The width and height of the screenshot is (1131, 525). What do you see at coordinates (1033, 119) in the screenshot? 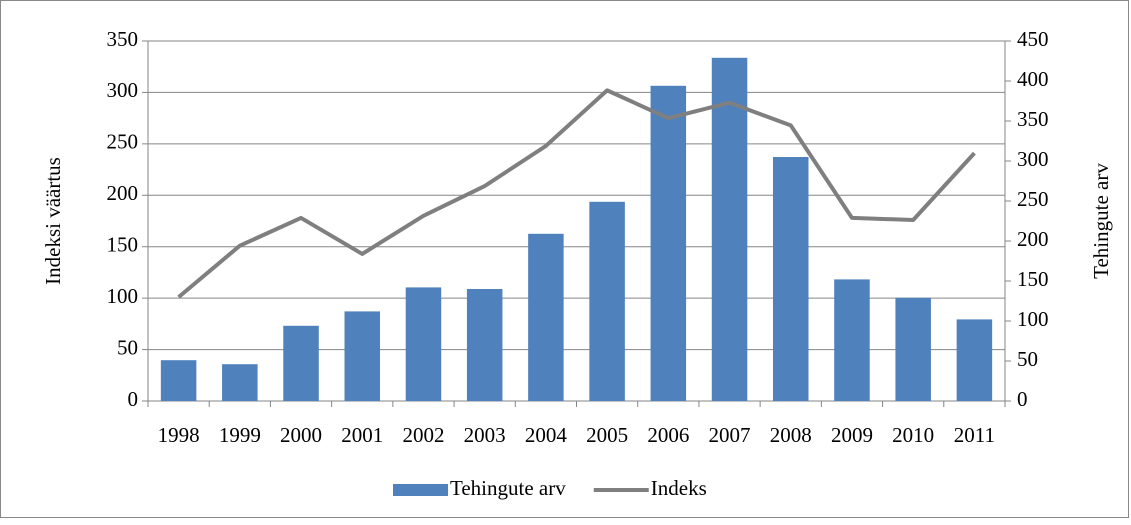
I see `y2-tick-label: 350` at bounding box center [1033, 119].